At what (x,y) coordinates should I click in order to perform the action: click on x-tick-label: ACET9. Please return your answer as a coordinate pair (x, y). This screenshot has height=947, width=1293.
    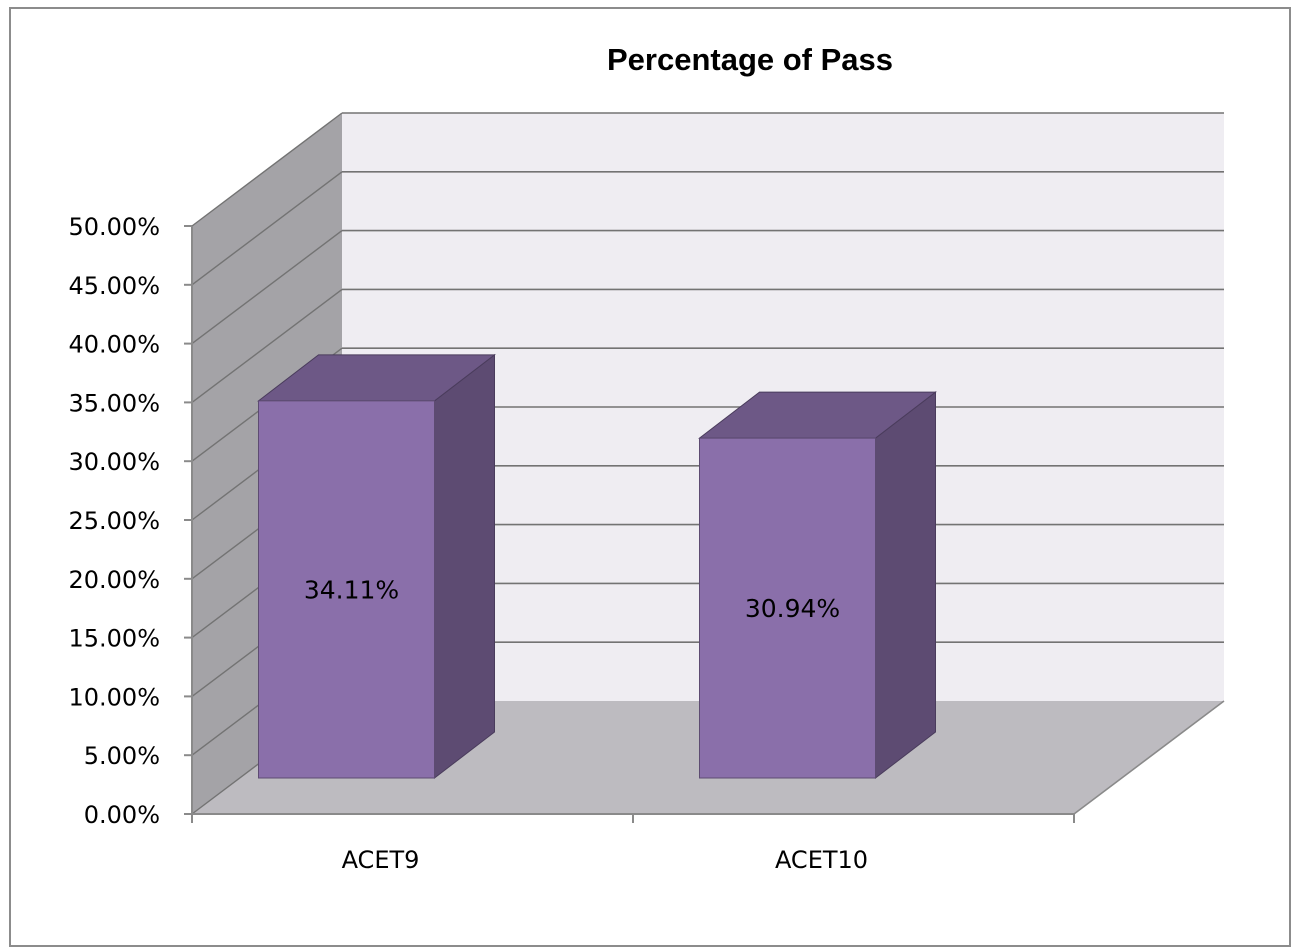
    Looking at the image, I should click on (381, 860).